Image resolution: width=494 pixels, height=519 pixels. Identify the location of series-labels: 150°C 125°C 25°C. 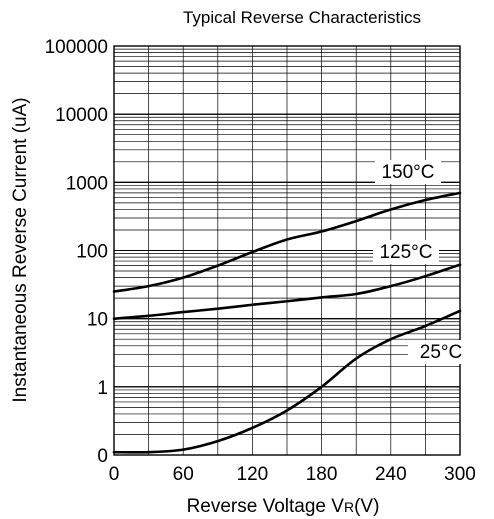
(423, 262).